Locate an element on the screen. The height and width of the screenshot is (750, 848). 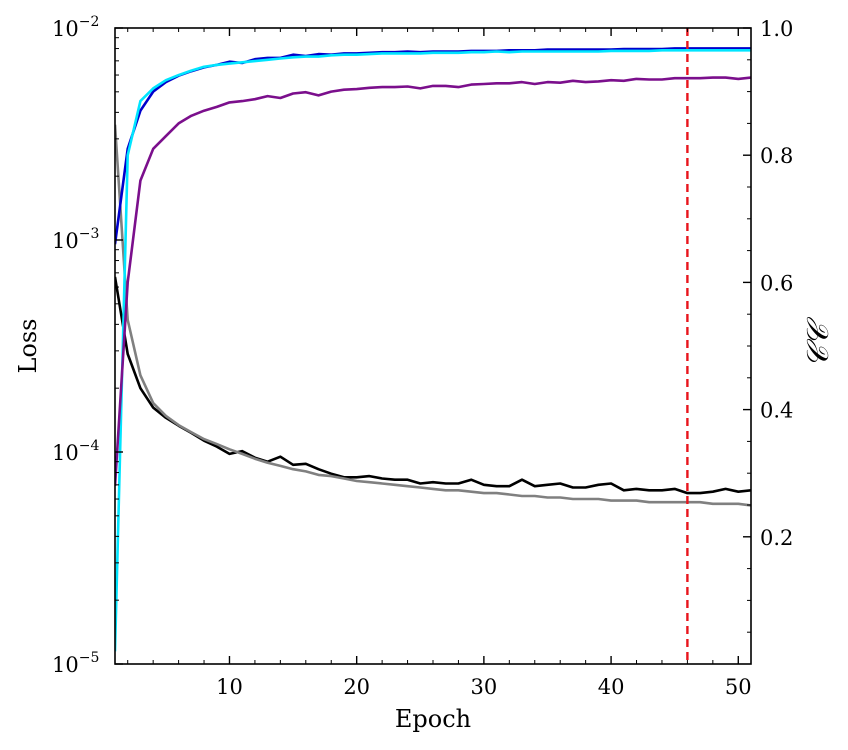
x-tick-label: 20 is located at coordinates (356, 687).